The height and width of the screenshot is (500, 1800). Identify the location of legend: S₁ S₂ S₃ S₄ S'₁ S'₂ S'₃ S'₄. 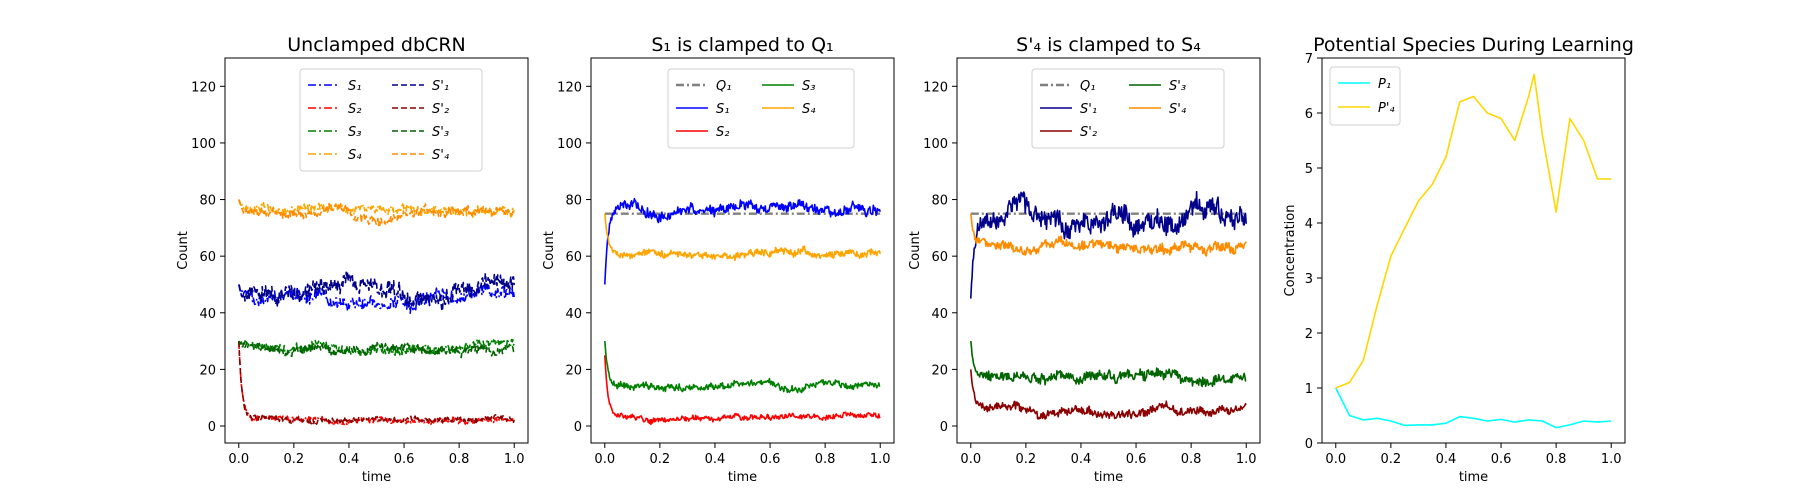
(391, 120).